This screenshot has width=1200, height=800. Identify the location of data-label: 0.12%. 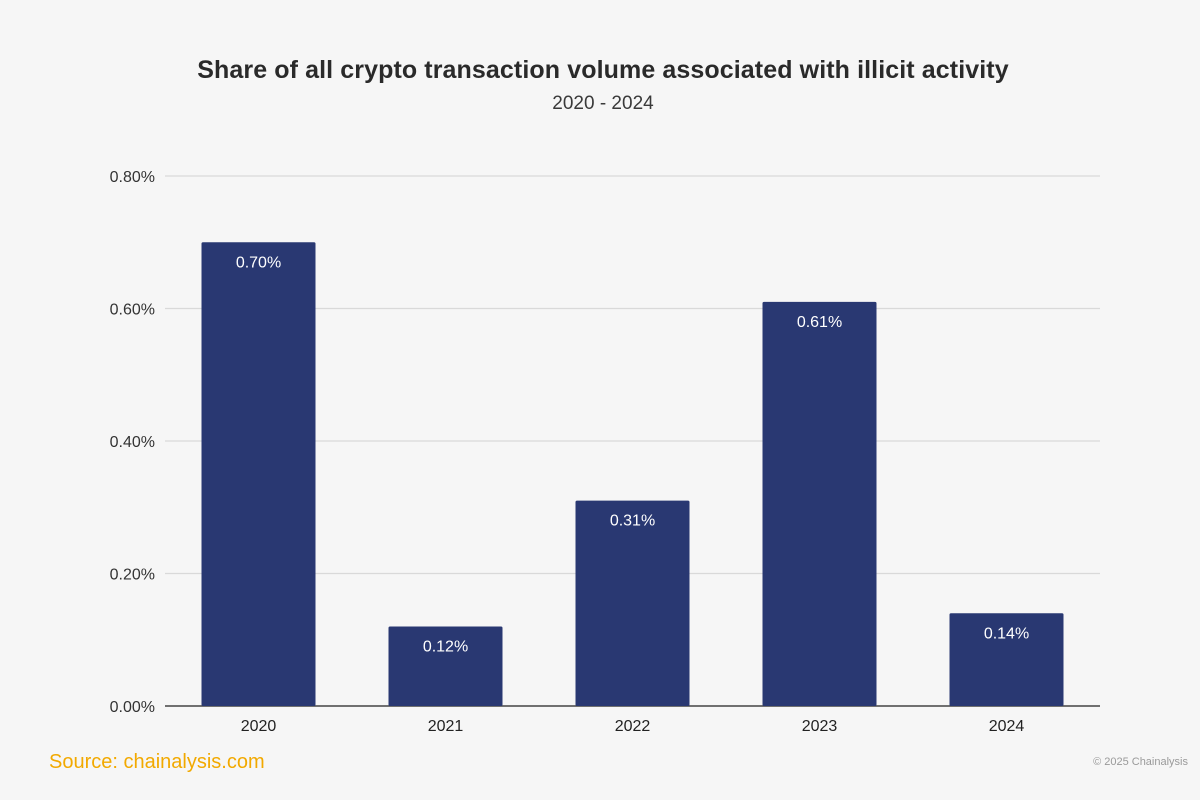
(445, 647).